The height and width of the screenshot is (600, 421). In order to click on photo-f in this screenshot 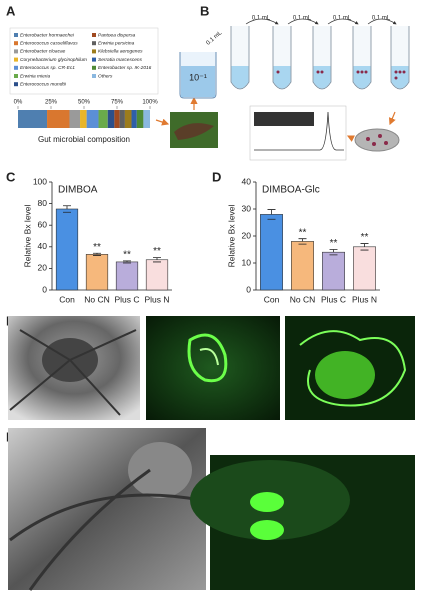, I will do `click(213, 368)`.